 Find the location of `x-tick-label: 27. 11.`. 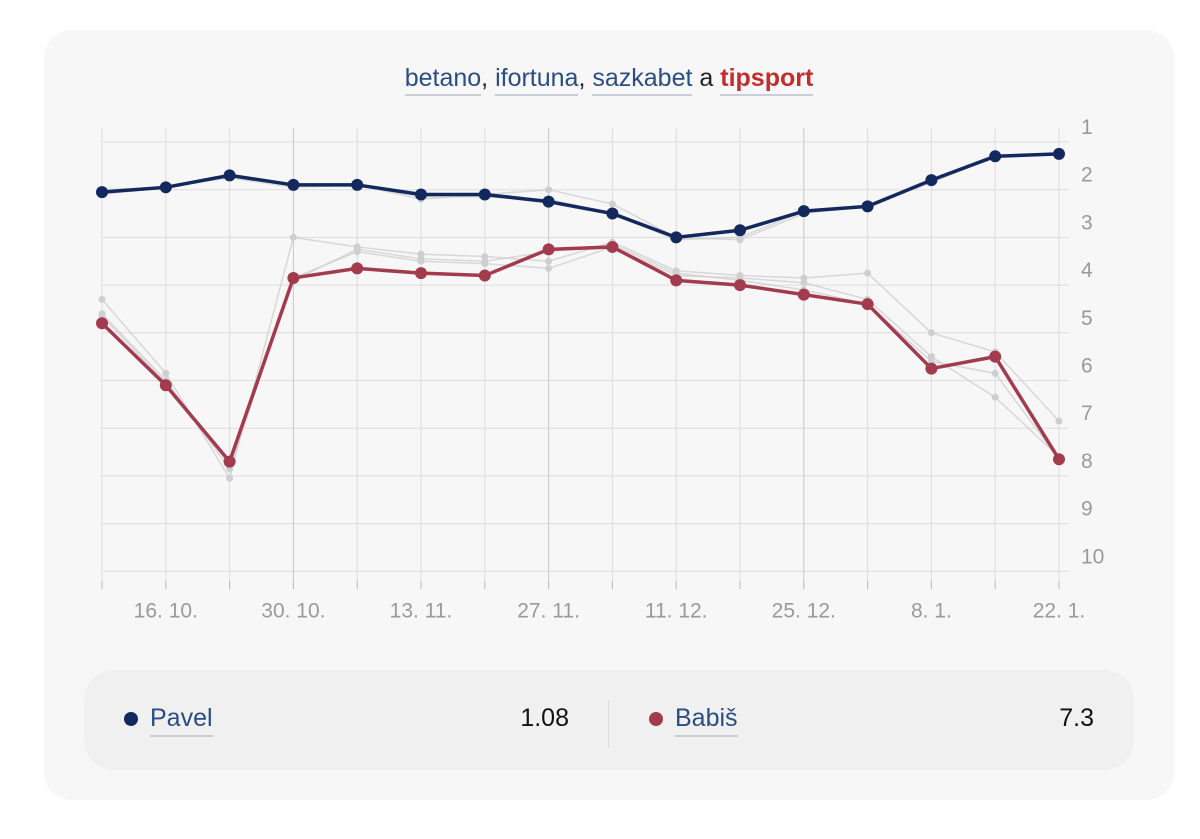

x-tick-label: 27. 11. is located at coordinates (548, 610).